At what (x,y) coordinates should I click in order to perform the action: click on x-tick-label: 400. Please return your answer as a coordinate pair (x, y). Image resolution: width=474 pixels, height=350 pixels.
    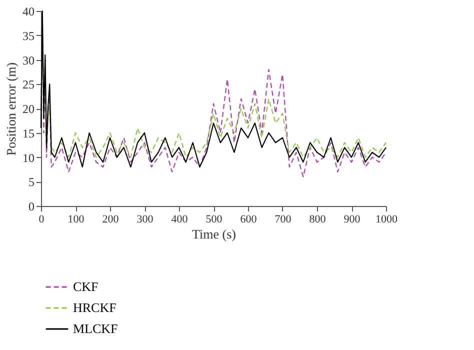
    Looking at the image, I should click on (179, 220).